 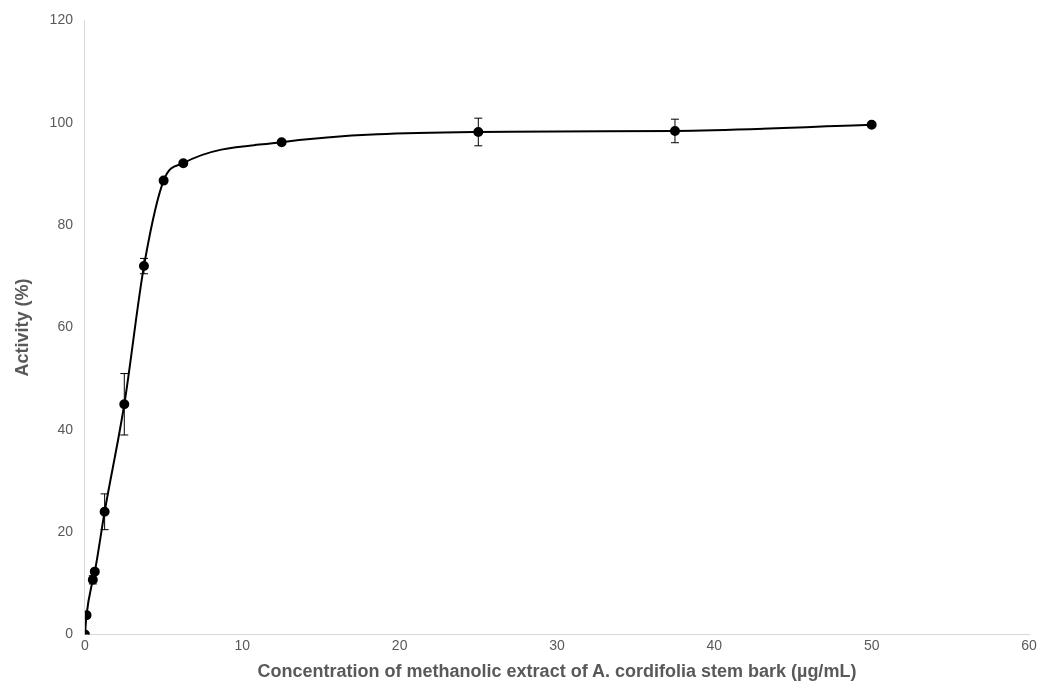 What do you see at coordinates (65, 223) in the screenshot?
I see `y-tick-label: 80` at bounding box center [65, 223].